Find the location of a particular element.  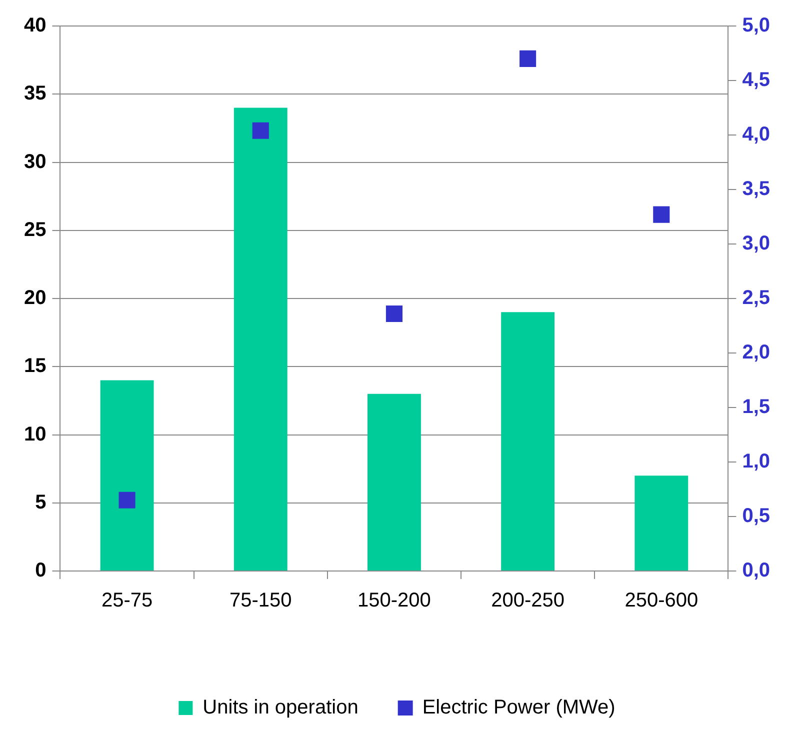

y-tick-label: 5 is located at coordinates (40, 502).